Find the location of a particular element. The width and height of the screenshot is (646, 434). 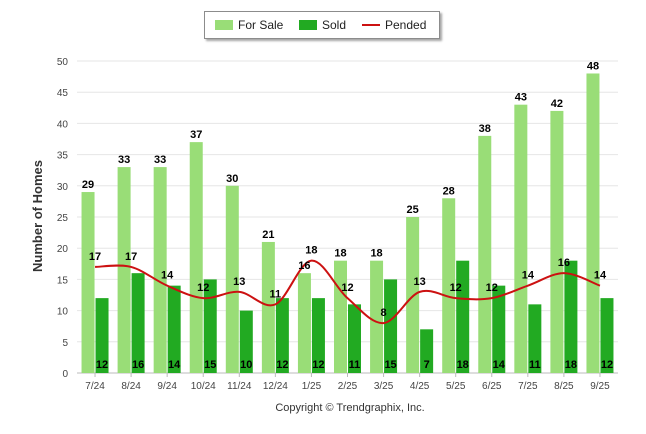

y-tick-label: 25 is located at coordinates (63, 218).